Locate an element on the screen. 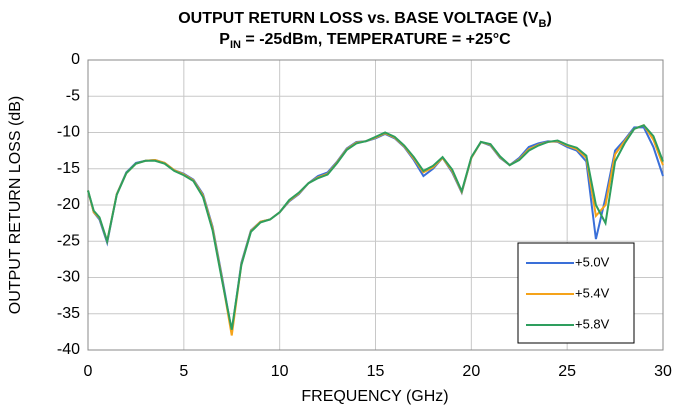 The image size is (673, 408). y-tick-label: -10 is located at coordinates (68, 132).